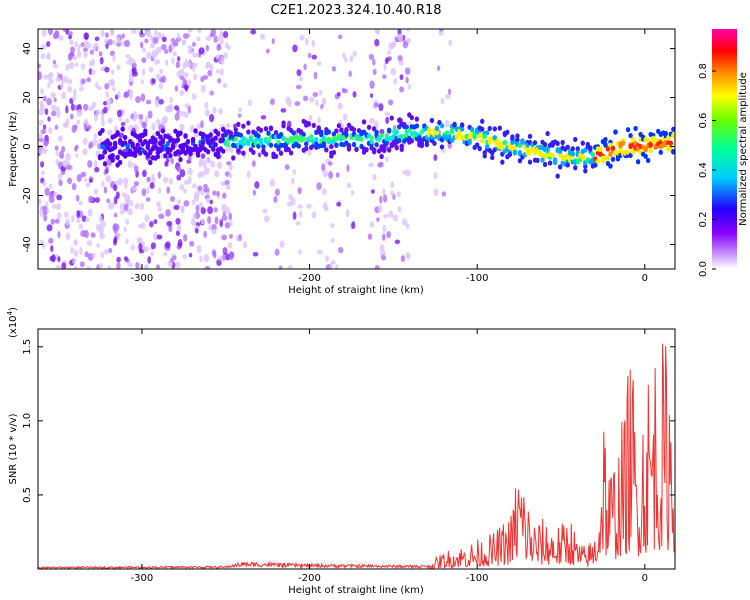 Image resolution: width=750 pixels, height=600 pixels. I want to click on colorbar-tick-label: 0.2, so click(703, 220).